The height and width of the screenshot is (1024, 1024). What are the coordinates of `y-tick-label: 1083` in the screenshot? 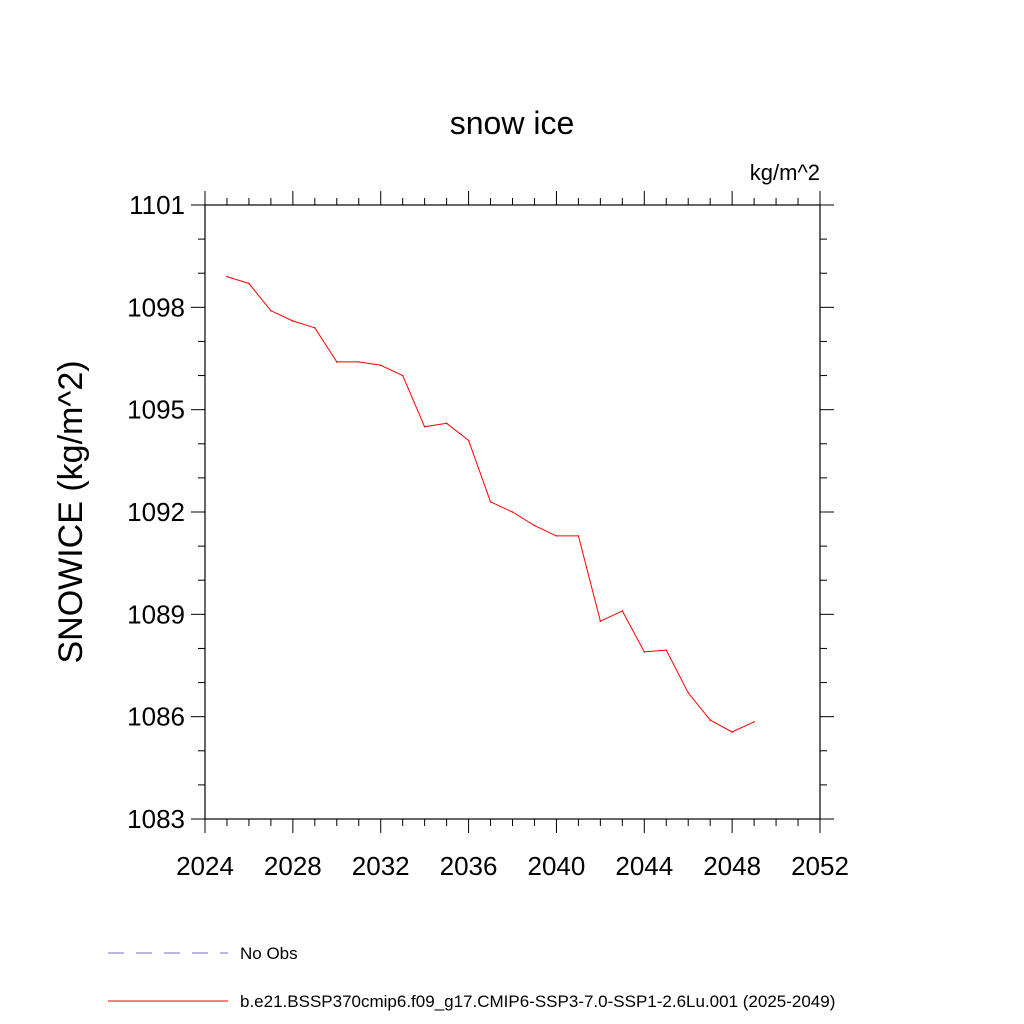 It's located at (156, 819).